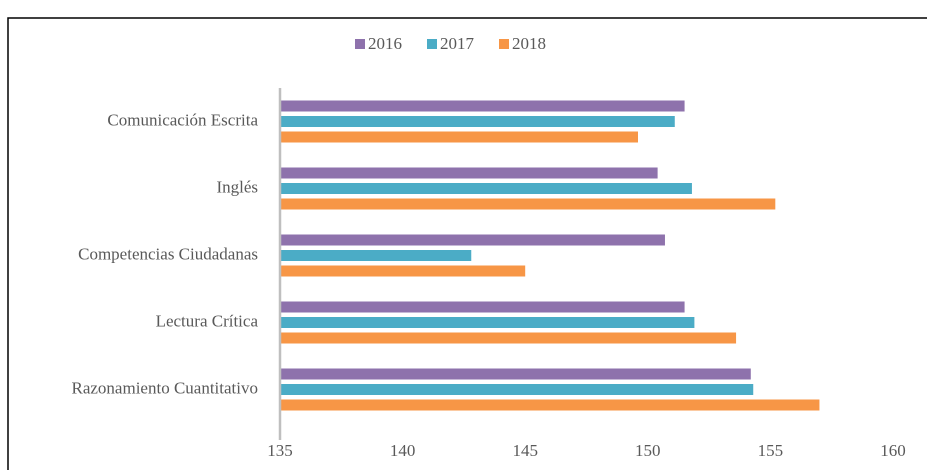 This screenshot has height=470, width=927. I want to click on y-tick-label: Razonamiento Cuantitativo, so click(165, 387).